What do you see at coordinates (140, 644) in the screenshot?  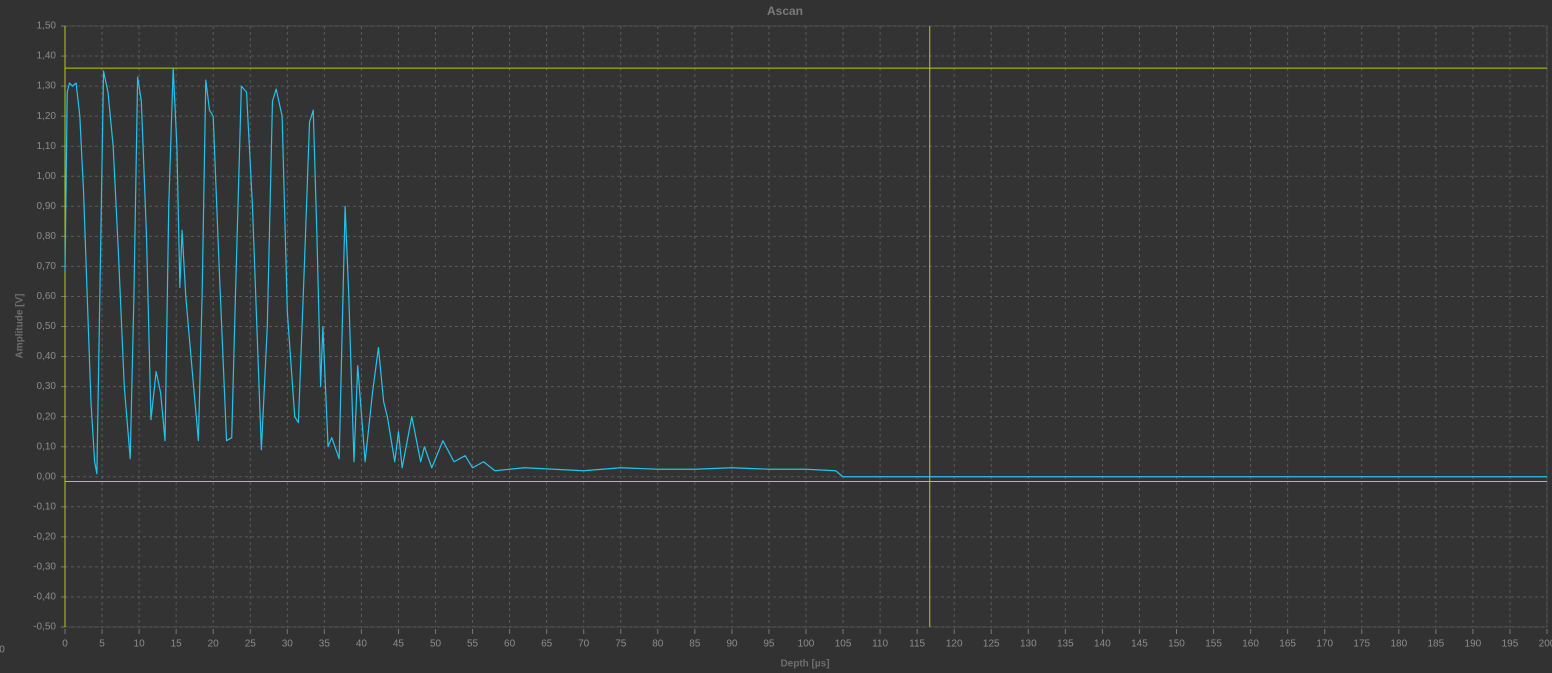 I see `x-tick-label: 10` at bounding box center [140, 644].